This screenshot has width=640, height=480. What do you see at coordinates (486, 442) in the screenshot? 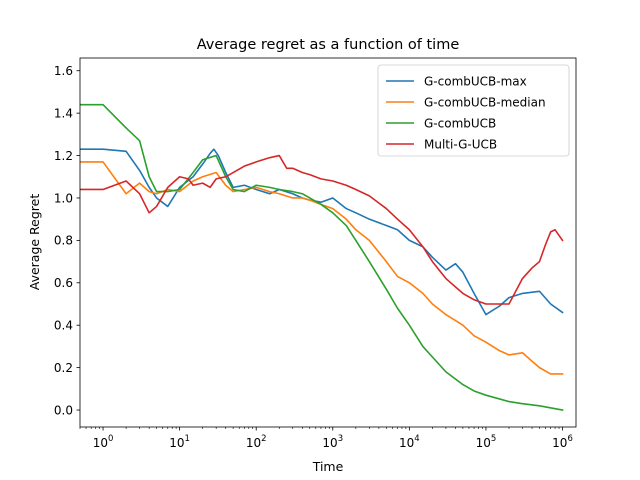
I see `x-tick-label: 10⁵` at bounding box center [486, 442].